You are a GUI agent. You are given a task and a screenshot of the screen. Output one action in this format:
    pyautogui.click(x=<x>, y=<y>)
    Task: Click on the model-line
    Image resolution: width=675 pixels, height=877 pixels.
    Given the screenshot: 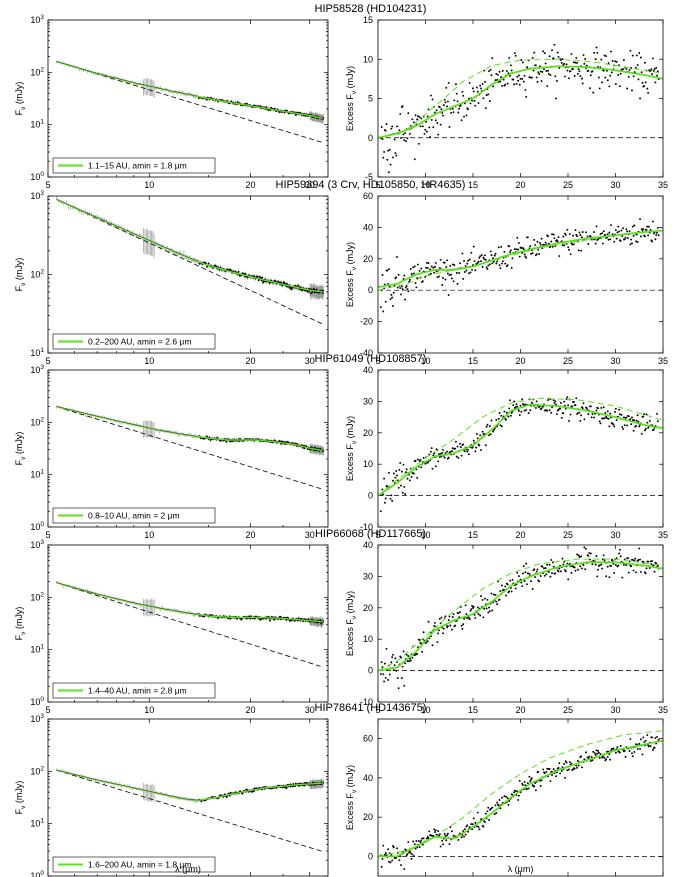 What is the action you would take?
    pyautogui.click(x=520, y=102)
    